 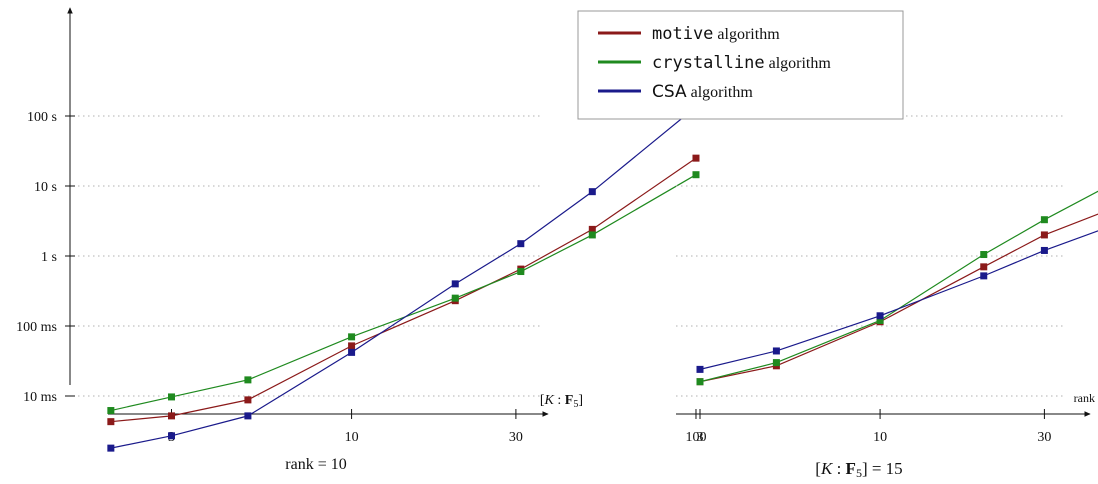 I want to click on legend-label-crystalline: crystalline algorithm, so click(x=741, y=63).